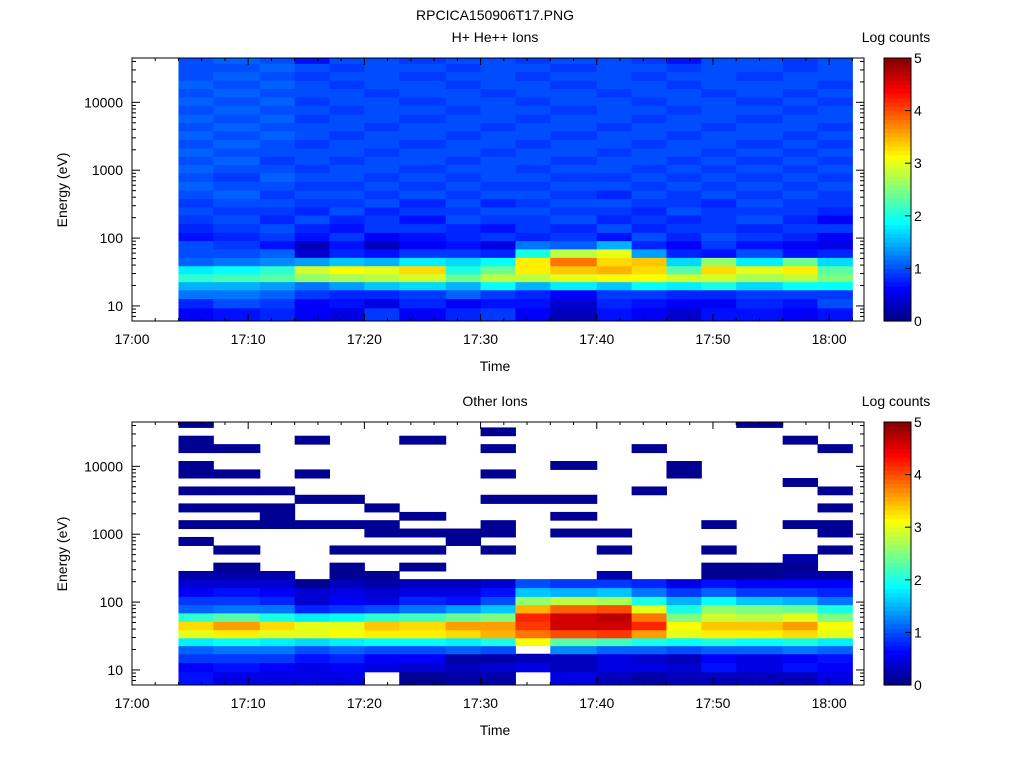  I want to click on colorbar: 0 1 2 3 4 5, so click(902, 189).